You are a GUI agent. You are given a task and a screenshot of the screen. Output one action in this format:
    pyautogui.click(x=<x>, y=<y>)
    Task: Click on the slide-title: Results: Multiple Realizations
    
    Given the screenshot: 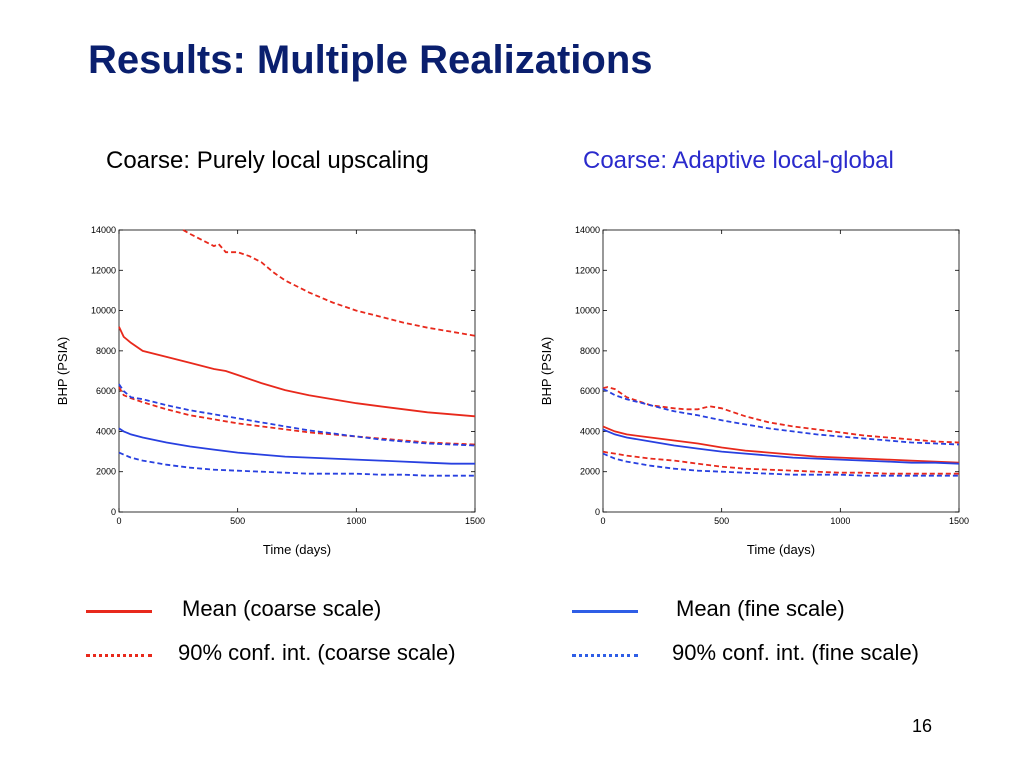 What is the action you would take?
    pyautogui.click(x=370, y=60)
    